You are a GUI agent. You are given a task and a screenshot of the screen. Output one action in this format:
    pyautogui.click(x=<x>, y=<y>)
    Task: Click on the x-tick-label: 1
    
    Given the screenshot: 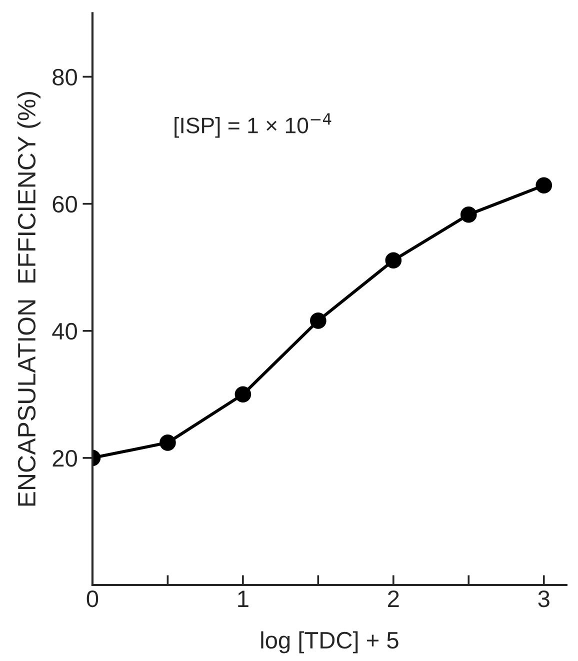 What is the action you would take?
    pyautogui.click(x=243, y=598)
    